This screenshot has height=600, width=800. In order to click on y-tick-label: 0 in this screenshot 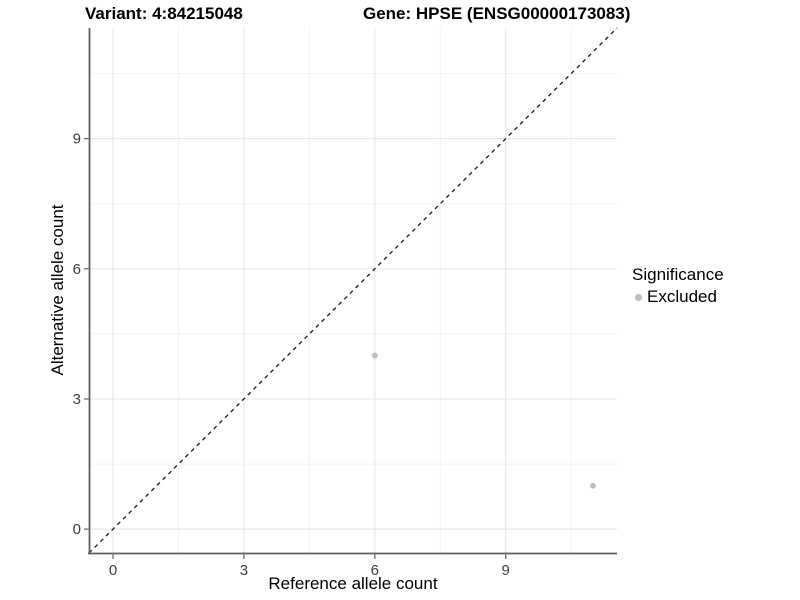, I will do `click(77, 529)`.